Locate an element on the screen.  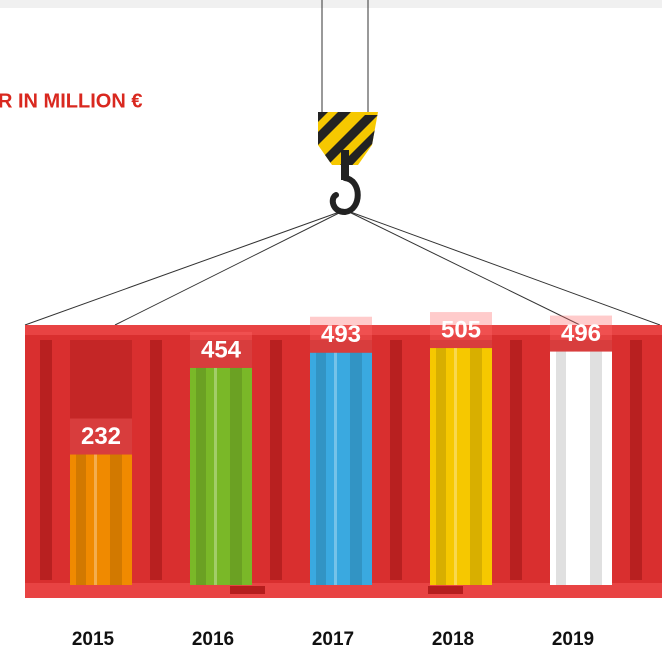
value-label: 505 is located at coordinates (461, 329).